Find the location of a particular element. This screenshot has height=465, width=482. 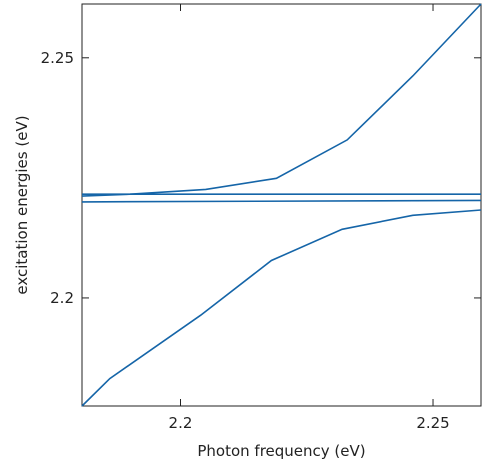

x-axis-label: Photon frequency (eV) is located at coordinates (281, 451).